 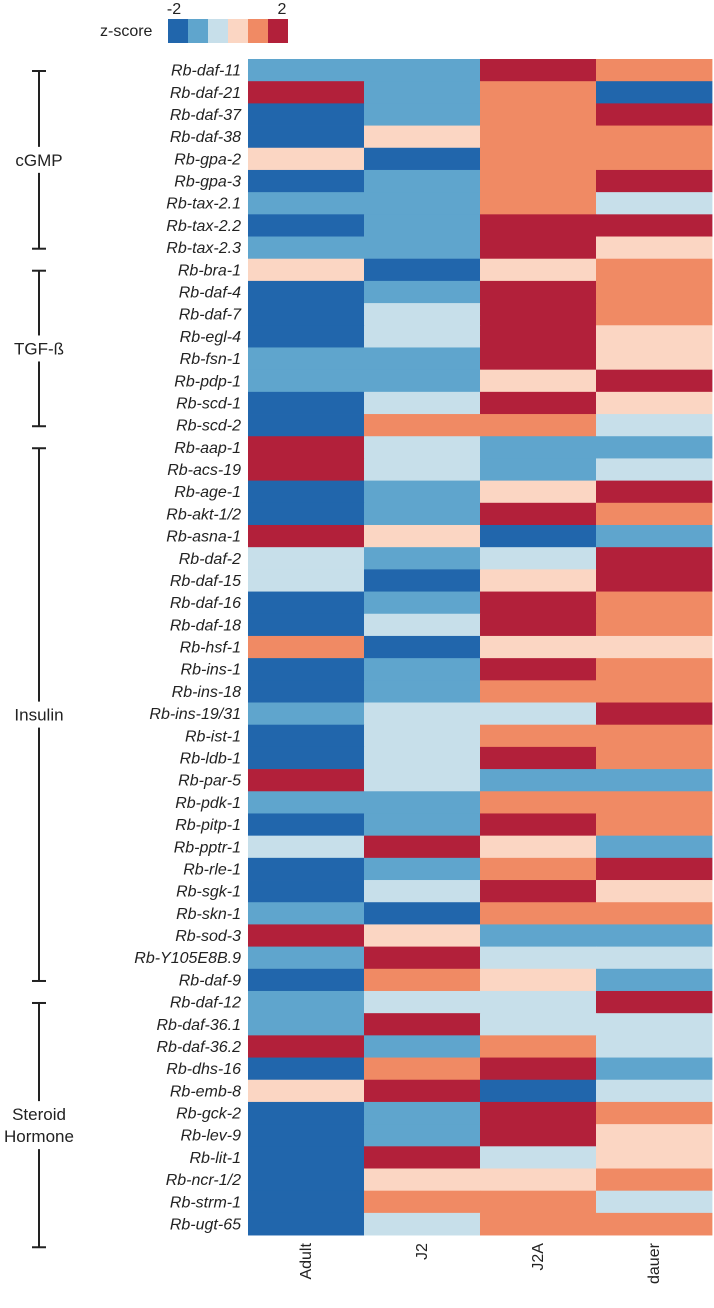 I want to click on row-label: Rb-tax-2.2, so click(x=203, y=226).